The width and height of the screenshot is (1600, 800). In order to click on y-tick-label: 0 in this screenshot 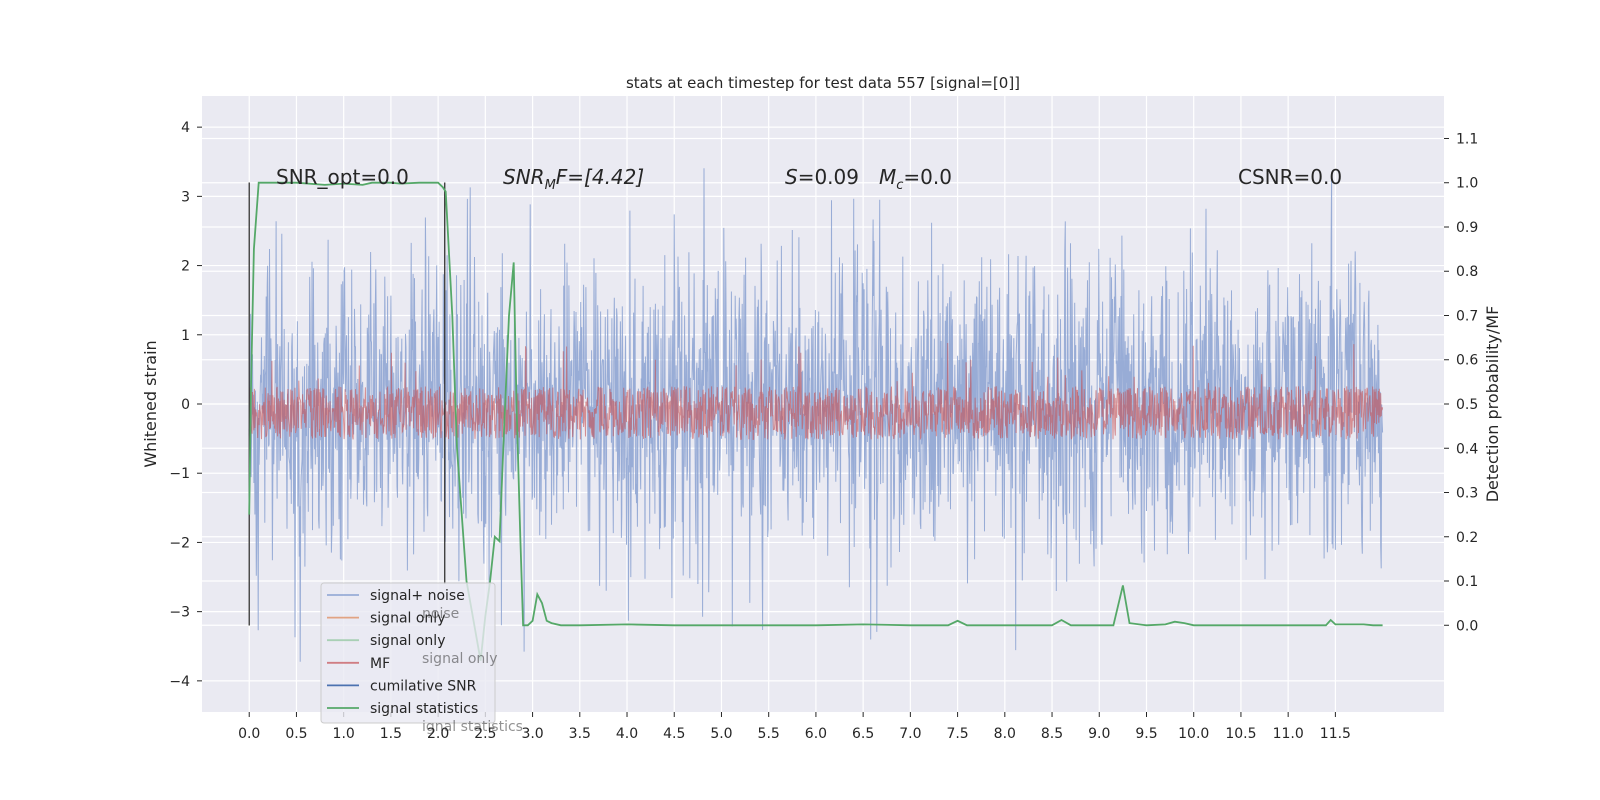, I will do `click(185, 405)`.